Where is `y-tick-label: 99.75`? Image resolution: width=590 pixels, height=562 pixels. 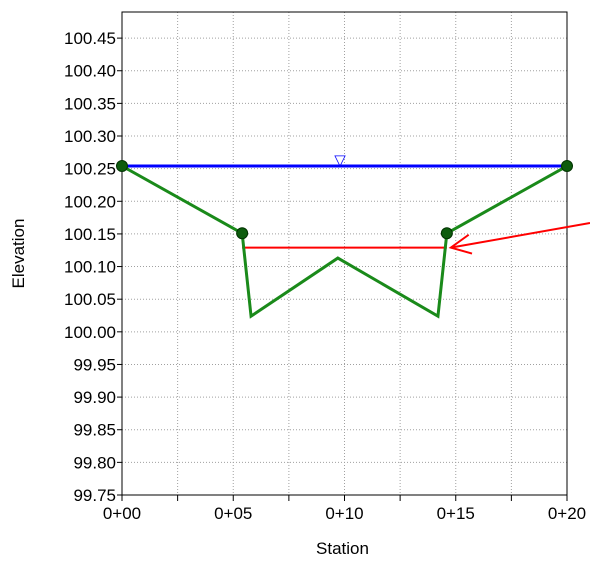 y-tick-label: 99.75 is located at coordinates (94, 495).